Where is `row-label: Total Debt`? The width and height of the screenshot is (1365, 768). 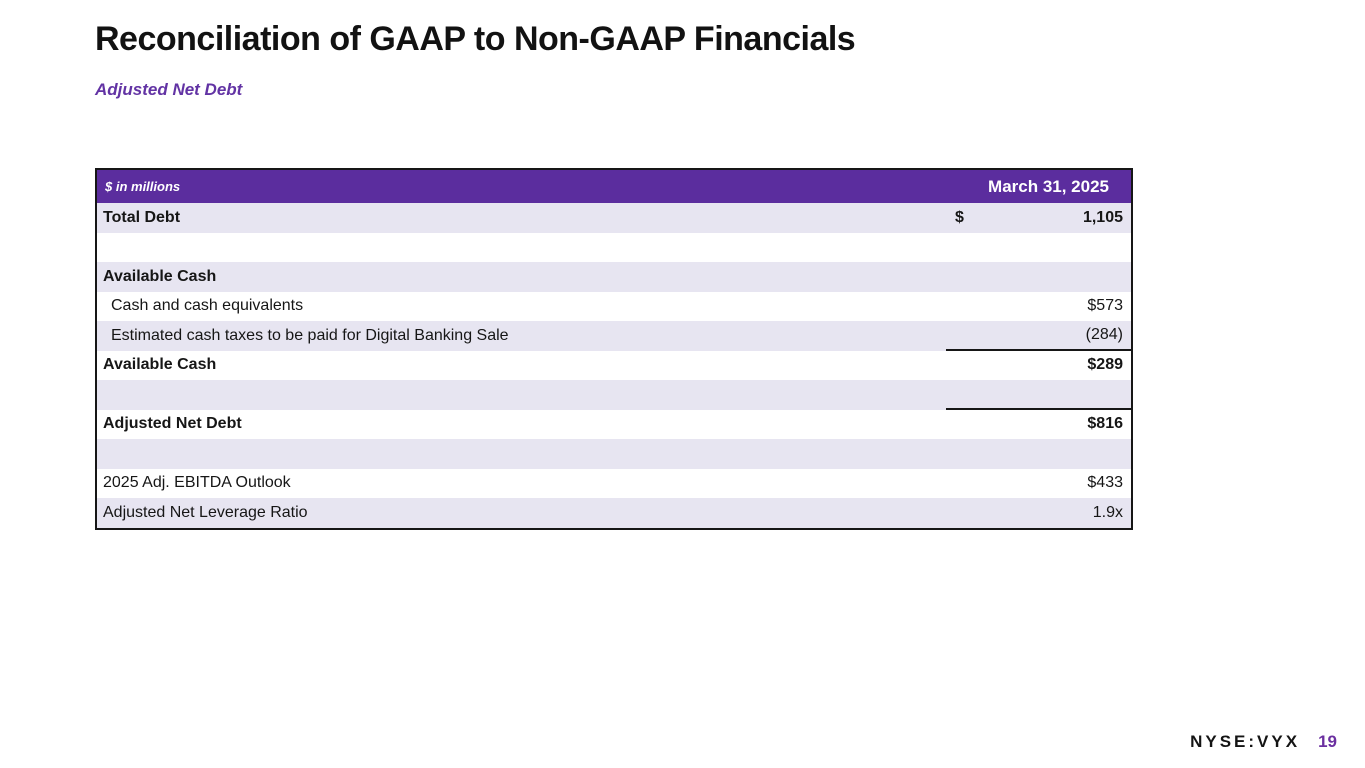
row-label: Total Debt is located at coordinates (142, 217).